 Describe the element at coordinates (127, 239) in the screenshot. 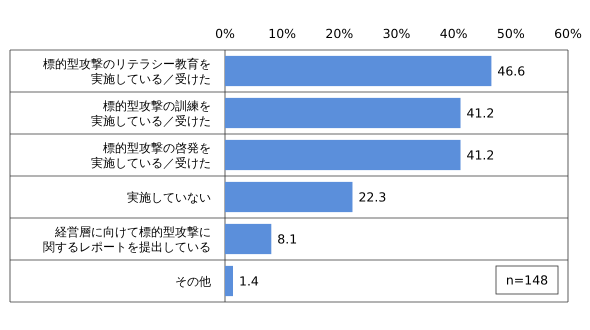

I see `y-tick-label: 経営層に向けて標的型攻撃に関するレポートを提出している` at that location.